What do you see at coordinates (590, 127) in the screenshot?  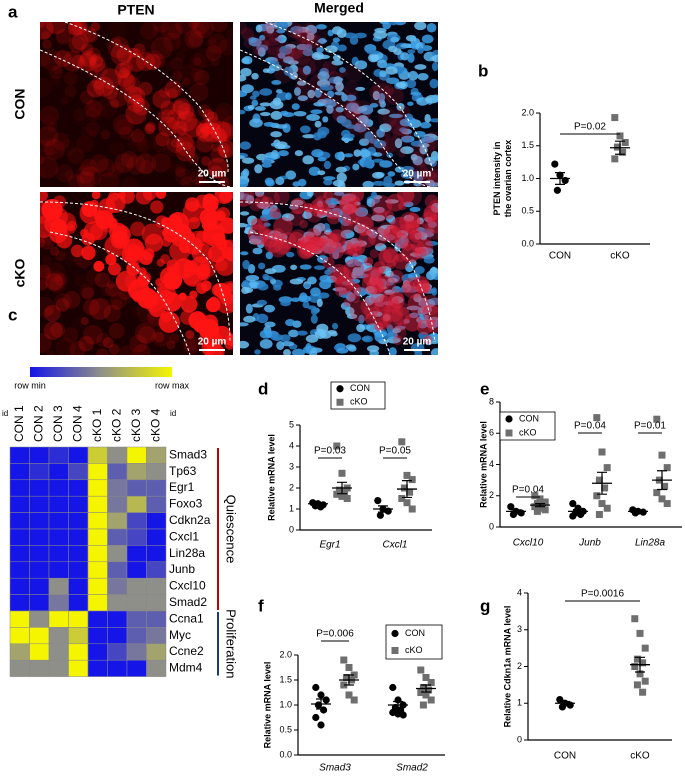 I see `p-value: P=0.02` at bounding box center [590, 127].